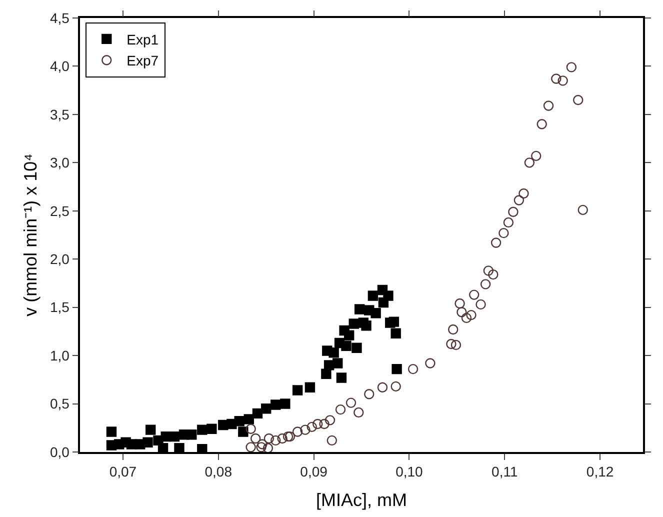 The image size is (663, 517). I want to click on x-tick-label: 0,07, so click(123, 472).